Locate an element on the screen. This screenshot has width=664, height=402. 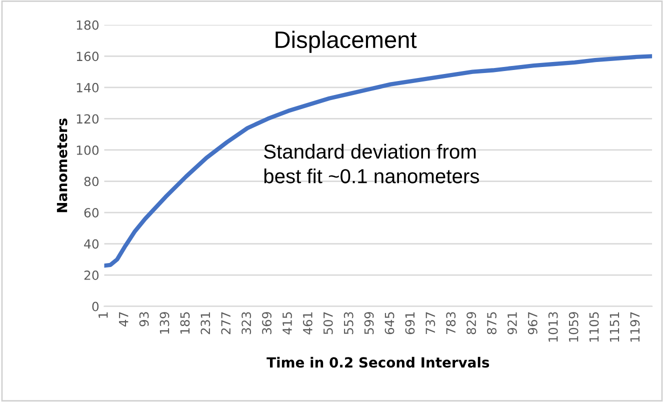
y-tick-label: 20 is located at coordinates (91, 275).